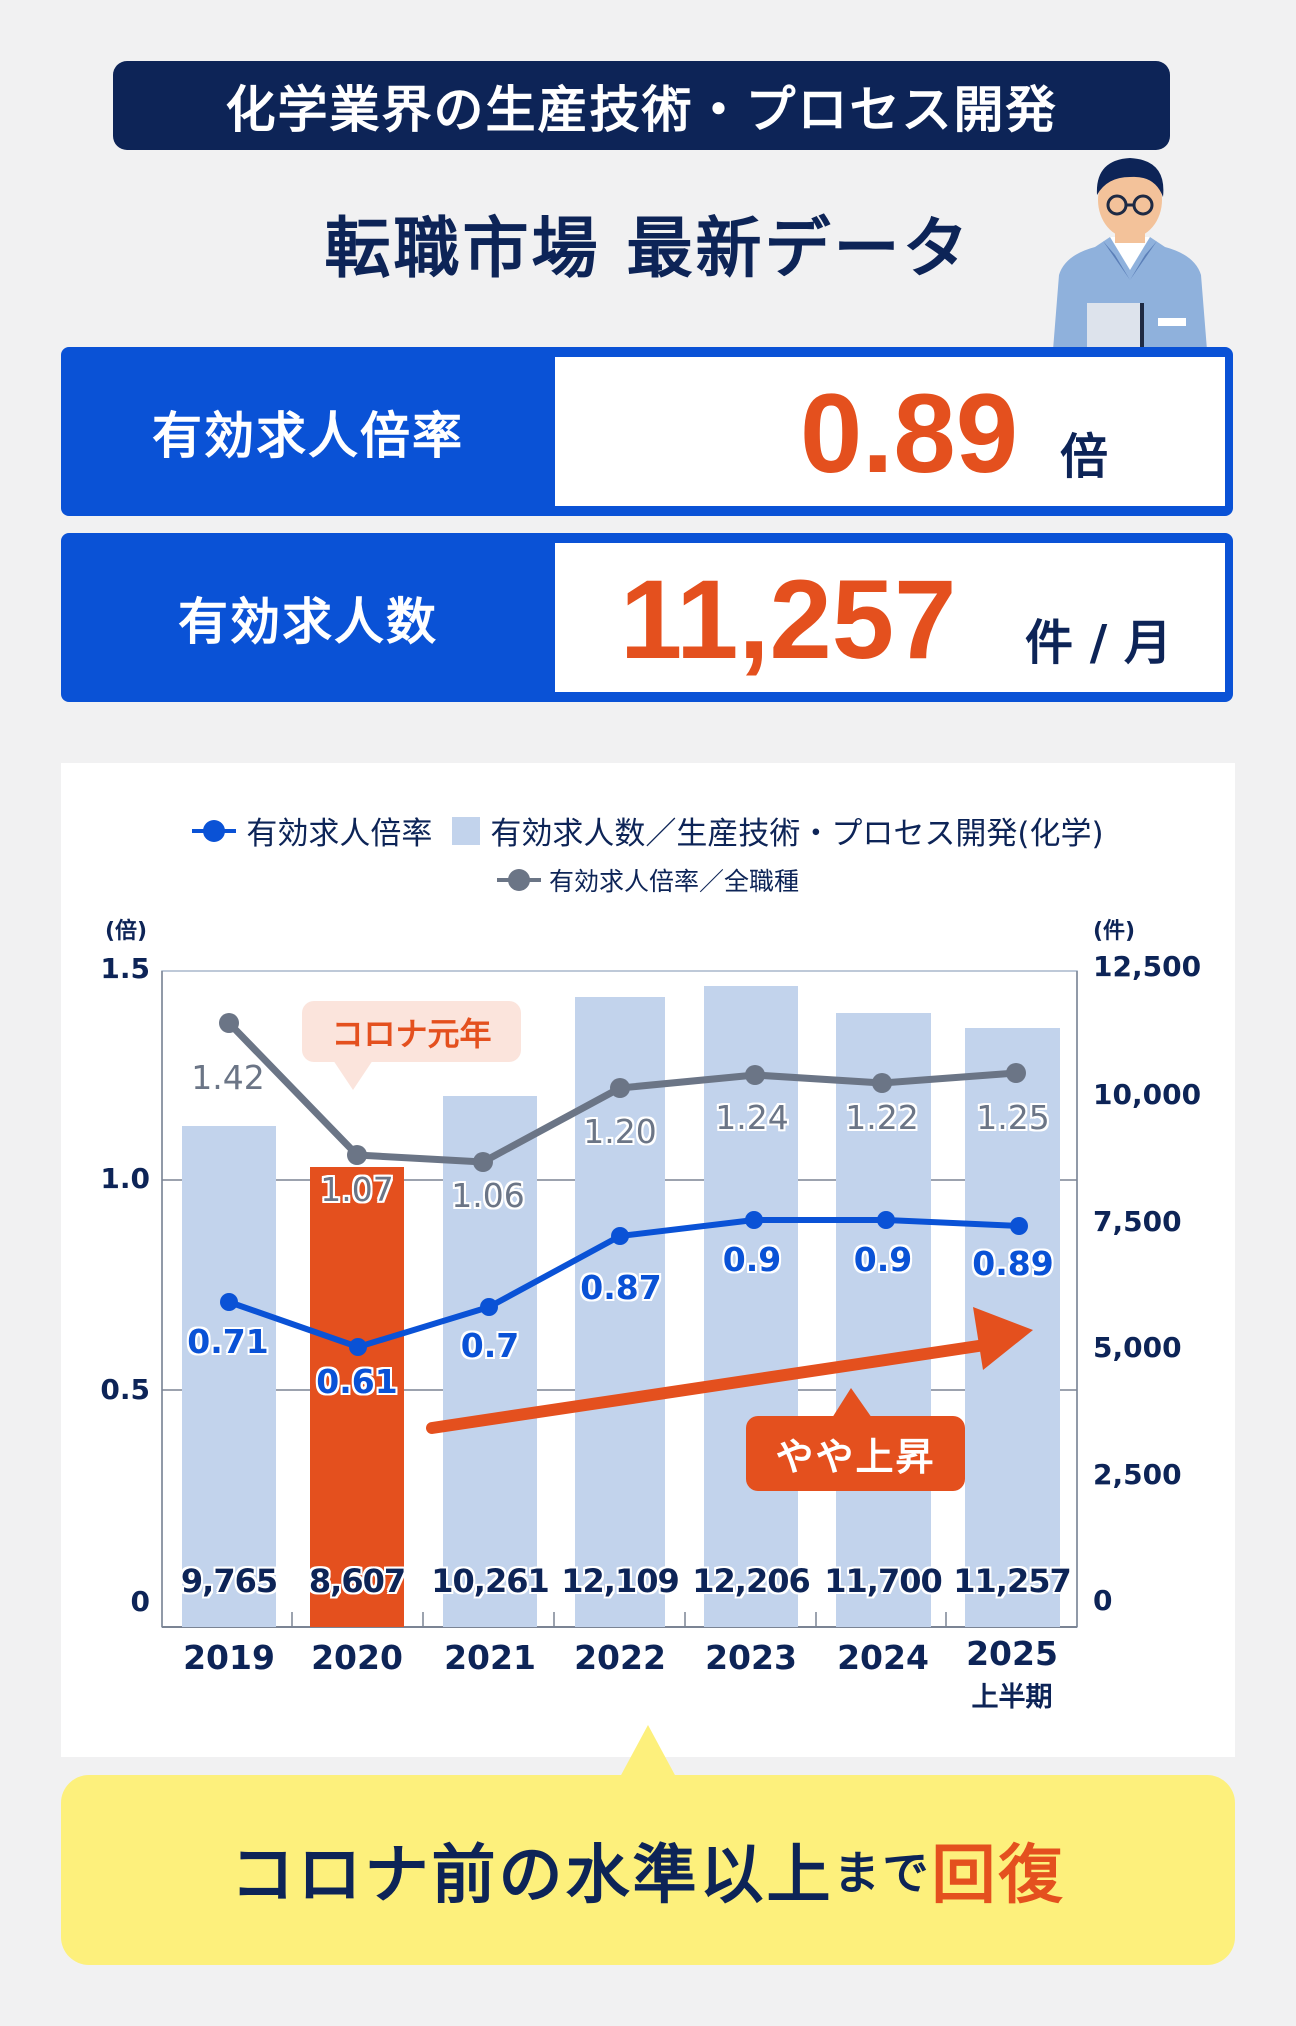  Describe the element at coordinates (752, 1117) in the screenshot. I see `gray-line-label: 1.24` at that location.